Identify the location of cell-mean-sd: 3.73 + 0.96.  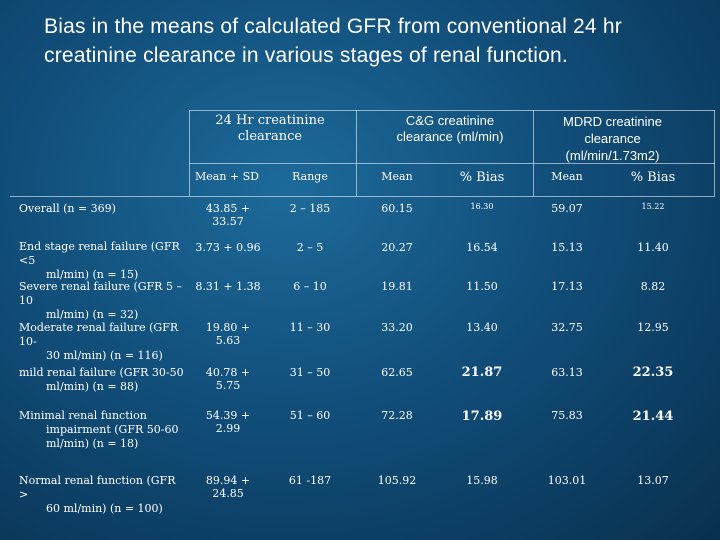
(228, 247).